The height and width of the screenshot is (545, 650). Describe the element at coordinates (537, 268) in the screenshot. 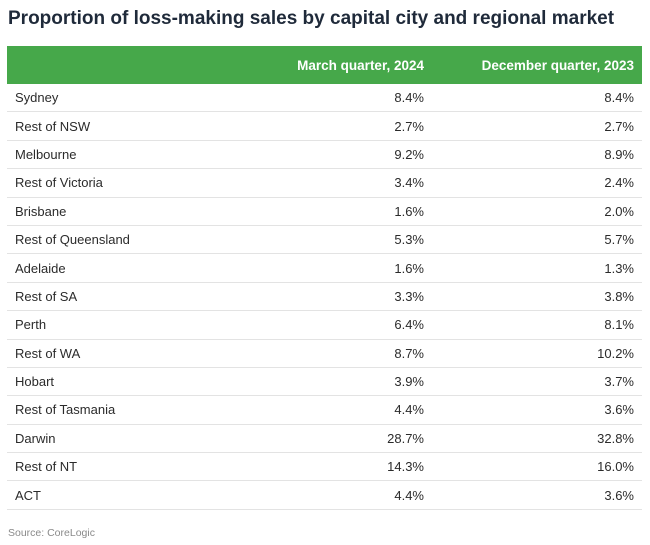

I see `december-2023-value-cell: 1.3%` at that location.